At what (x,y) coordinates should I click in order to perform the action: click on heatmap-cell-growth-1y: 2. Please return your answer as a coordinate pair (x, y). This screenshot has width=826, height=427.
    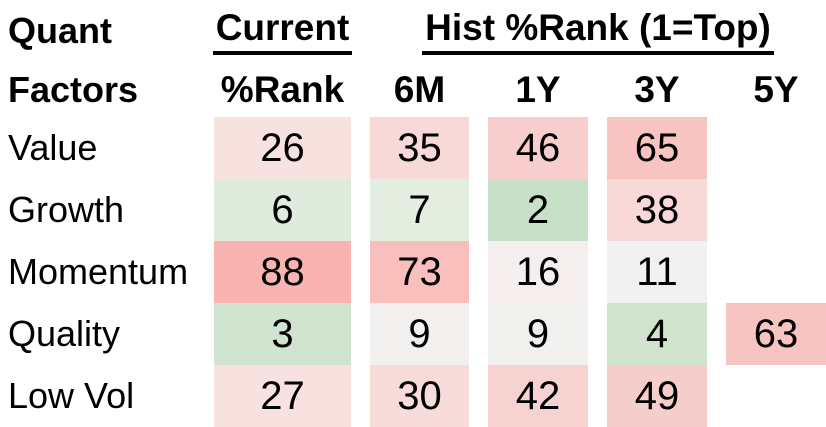
    Looking at the image, I should click on (538, 210).